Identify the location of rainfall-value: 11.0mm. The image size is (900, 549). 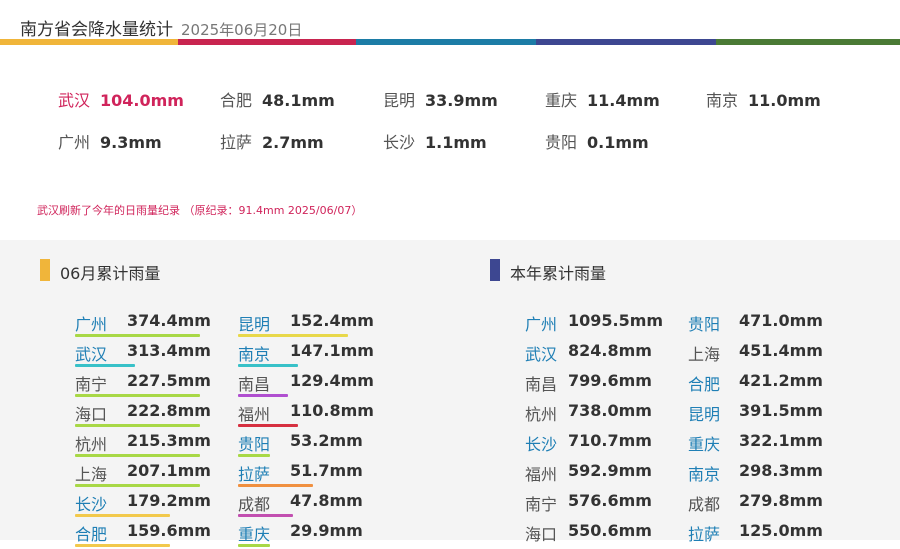
(784, 100).